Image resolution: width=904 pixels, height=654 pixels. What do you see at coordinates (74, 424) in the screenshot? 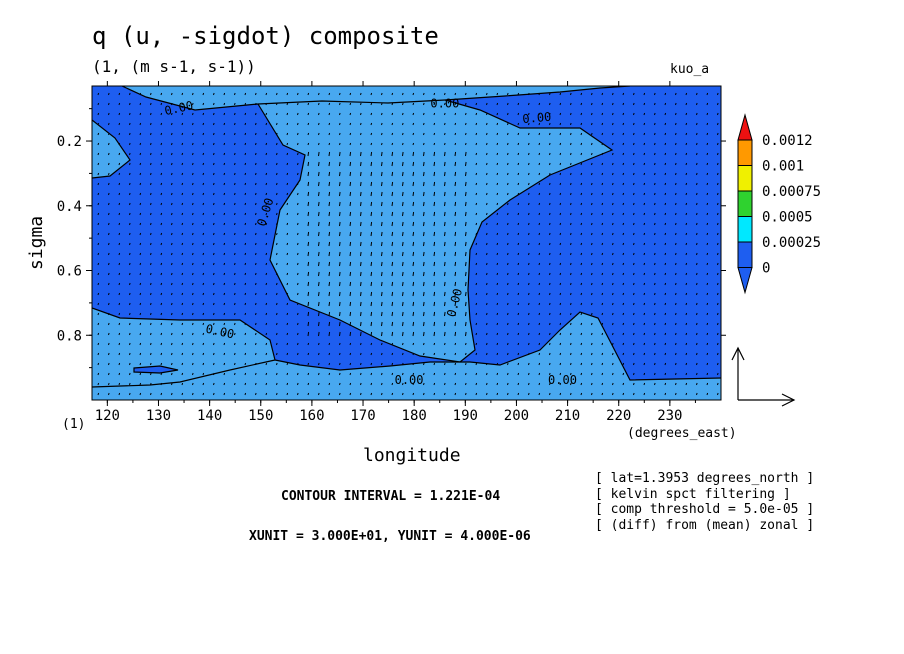
I see `y-axis-units: (1)` at bounding box center [74, 424].